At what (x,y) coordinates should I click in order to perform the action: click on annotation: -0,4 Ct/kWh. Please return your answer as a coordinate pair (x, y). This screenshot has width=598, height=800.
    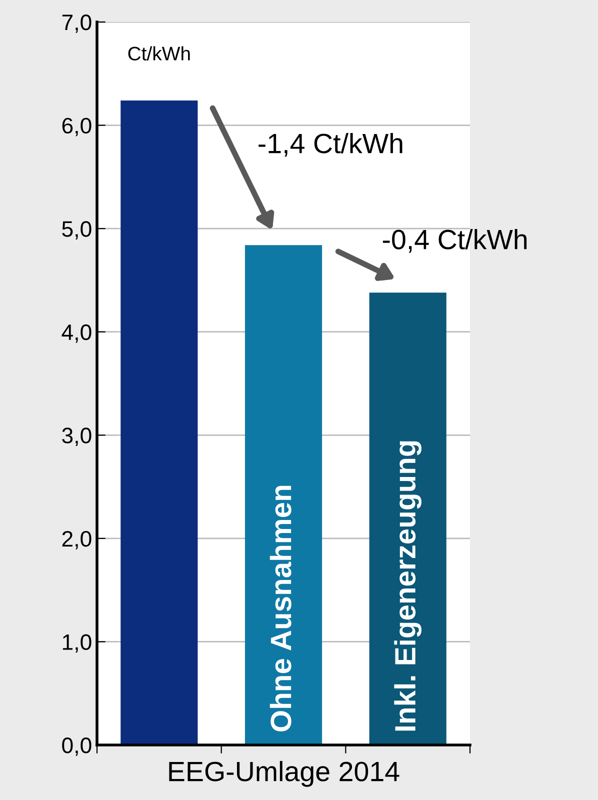
    Looking at the image, I should click on (454, 241).